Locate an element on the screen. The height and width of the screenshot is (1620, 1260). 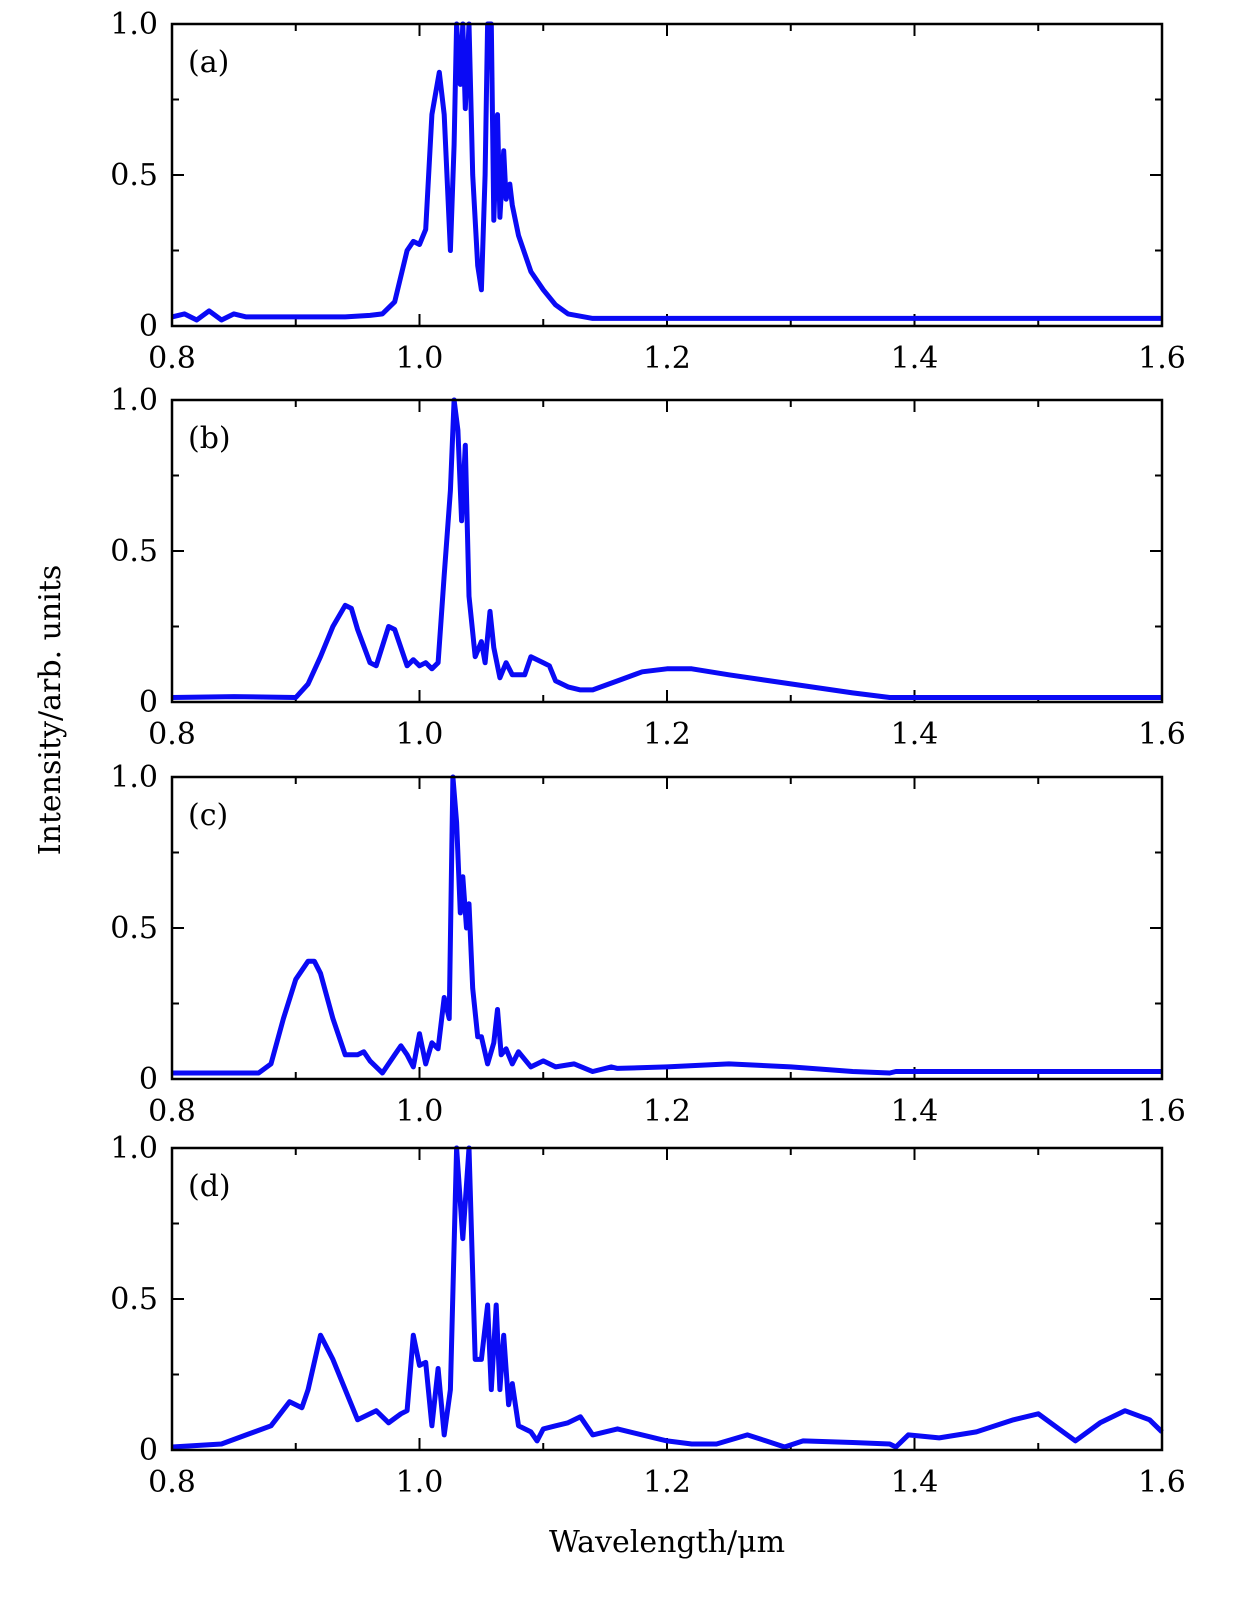
panel-label: (a) is located at coordinates (208, 62).